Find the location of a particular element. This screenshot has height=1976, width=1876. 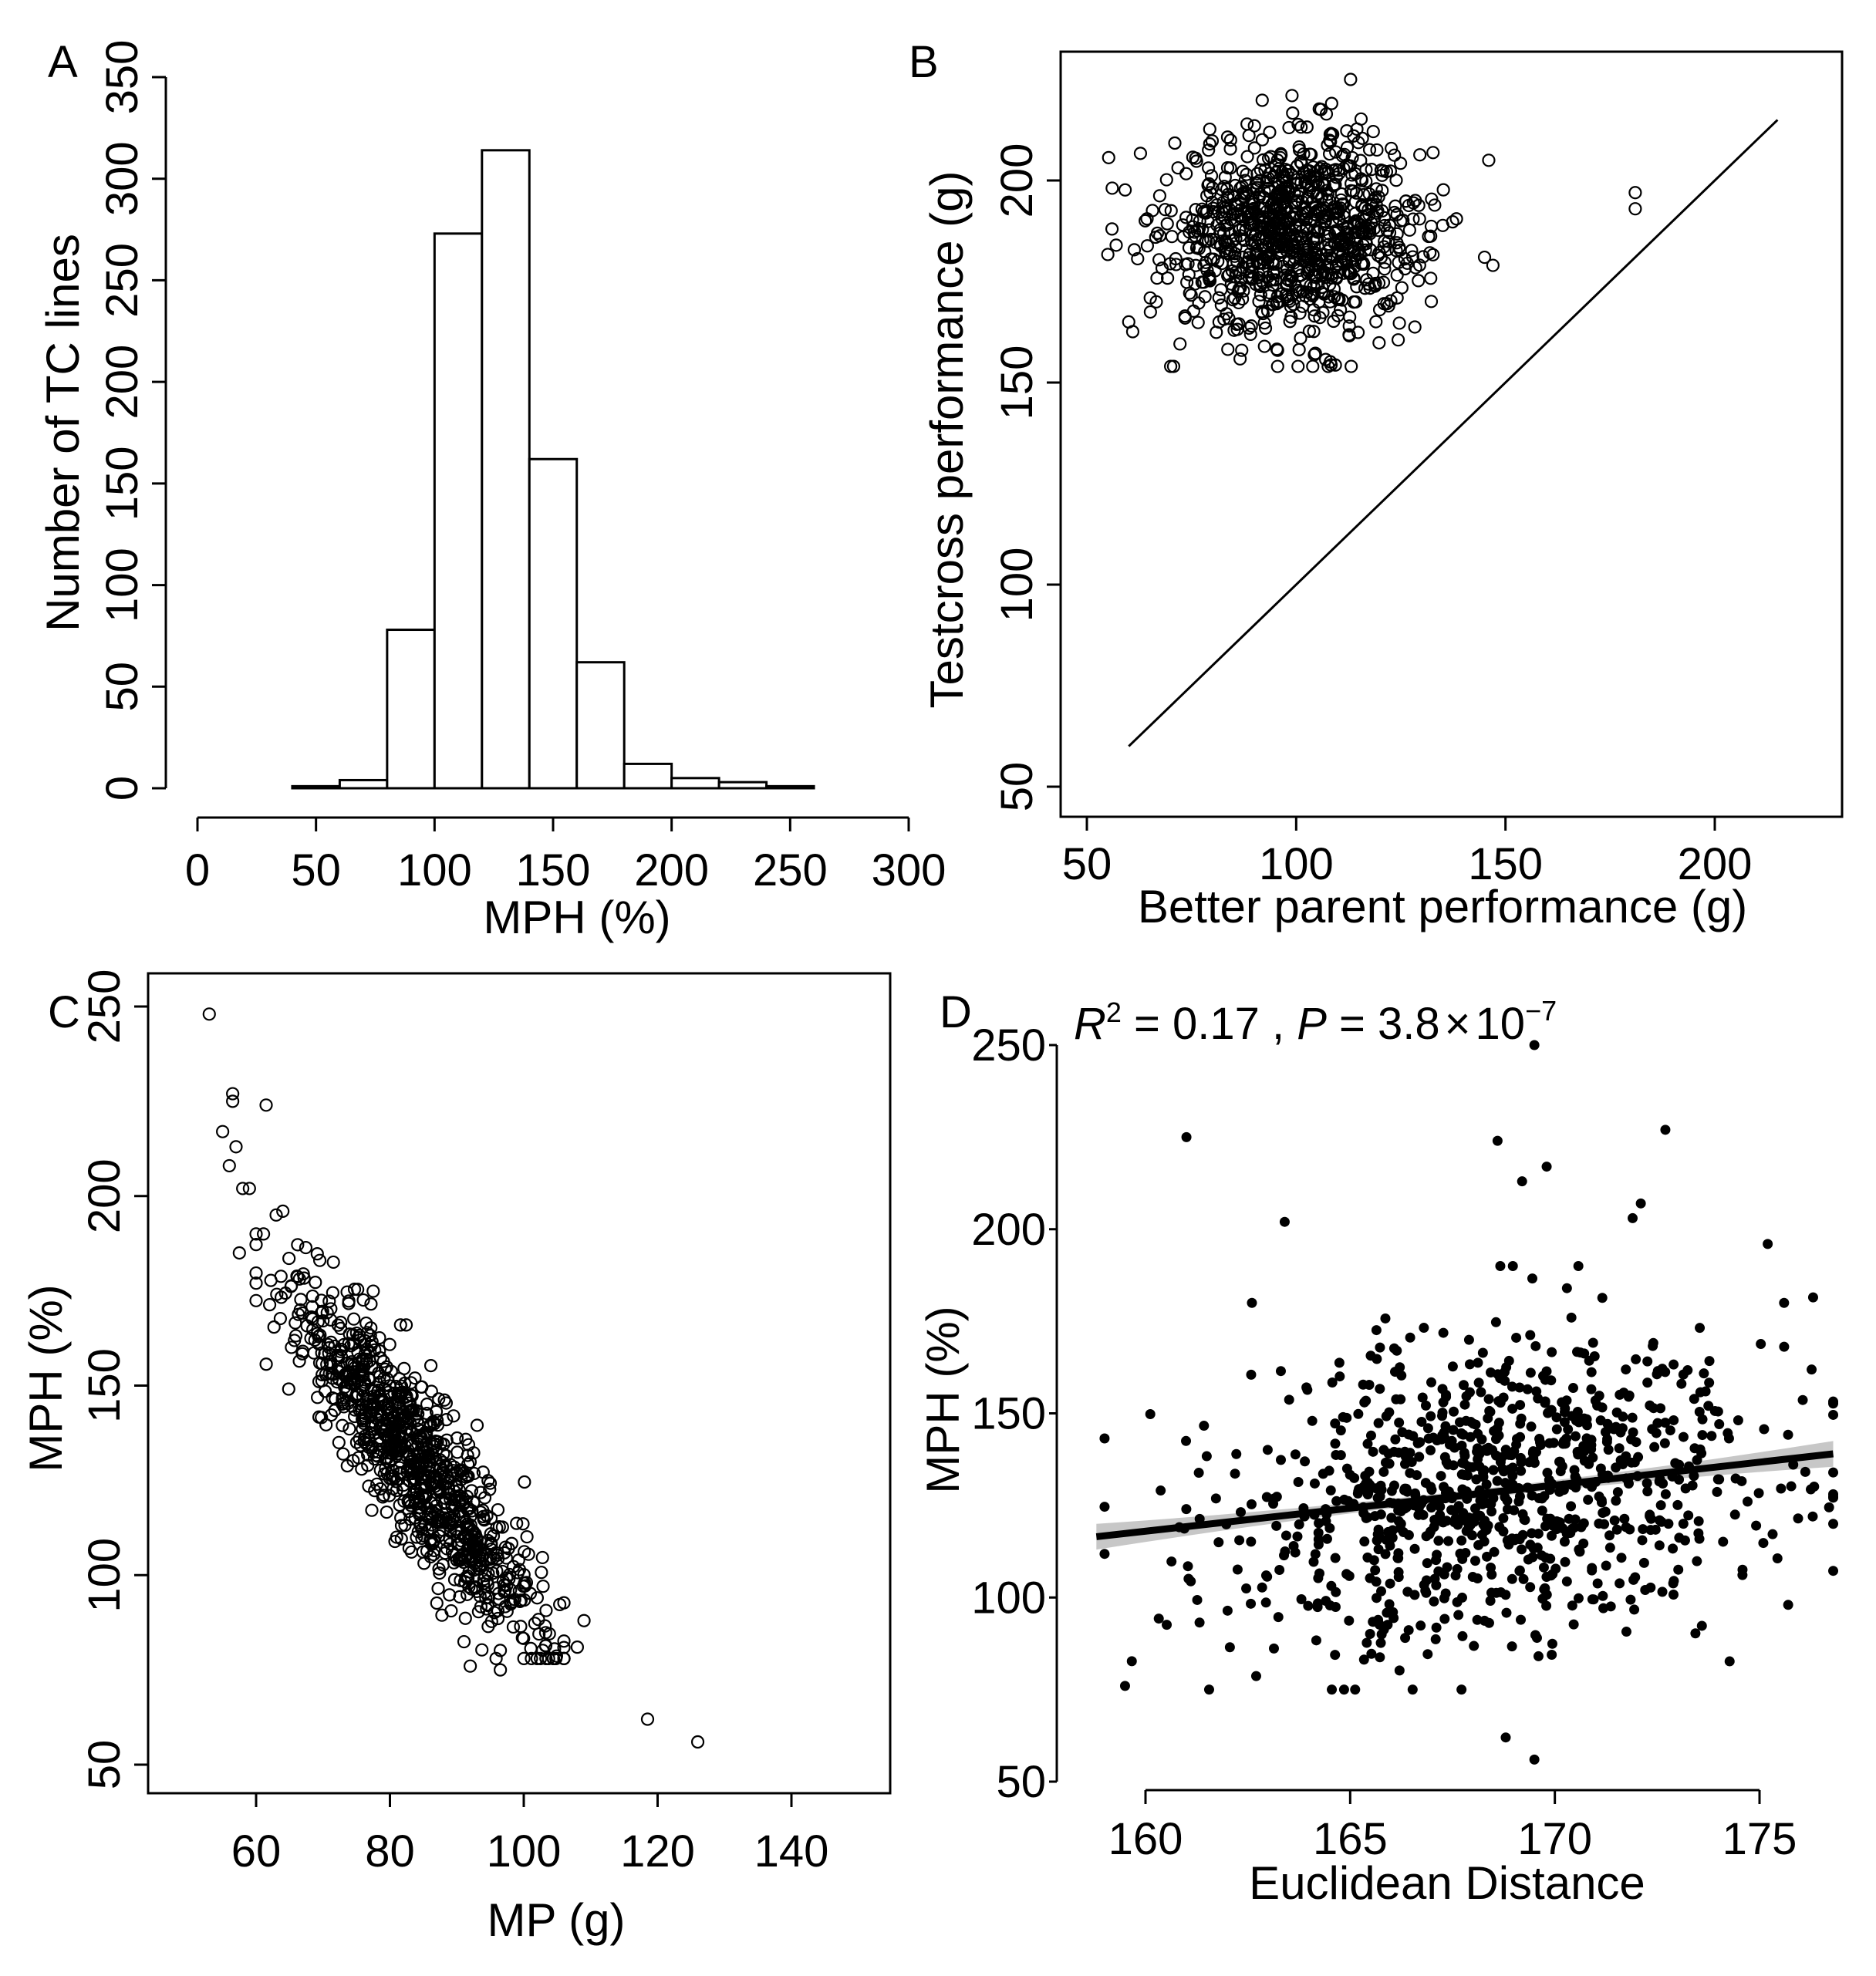

panel-c-y-tick-label: 250 is located at coordinates (104, 1006).